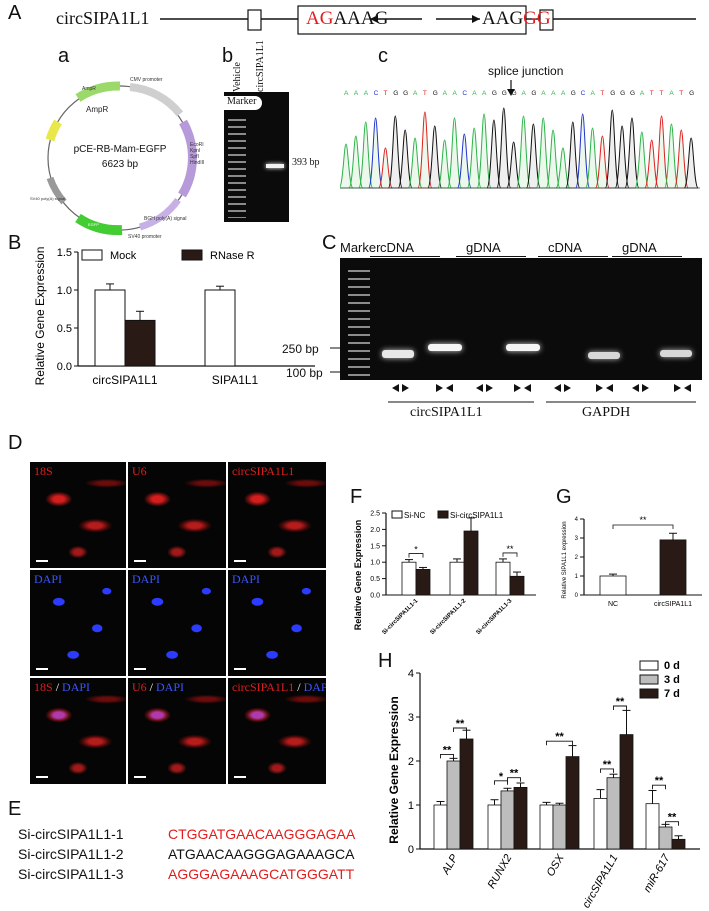  Describe the element at coordinates (416, 555) in the screenshot. I see `chart-F-sig-bracket` at that location.